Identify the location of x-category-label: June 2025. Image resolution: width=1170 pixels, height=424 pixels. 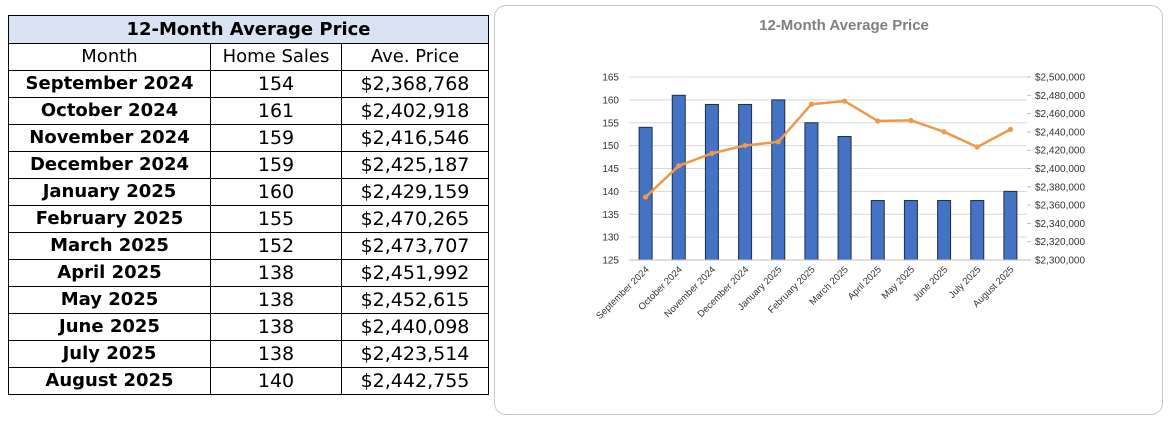
(930, 283).